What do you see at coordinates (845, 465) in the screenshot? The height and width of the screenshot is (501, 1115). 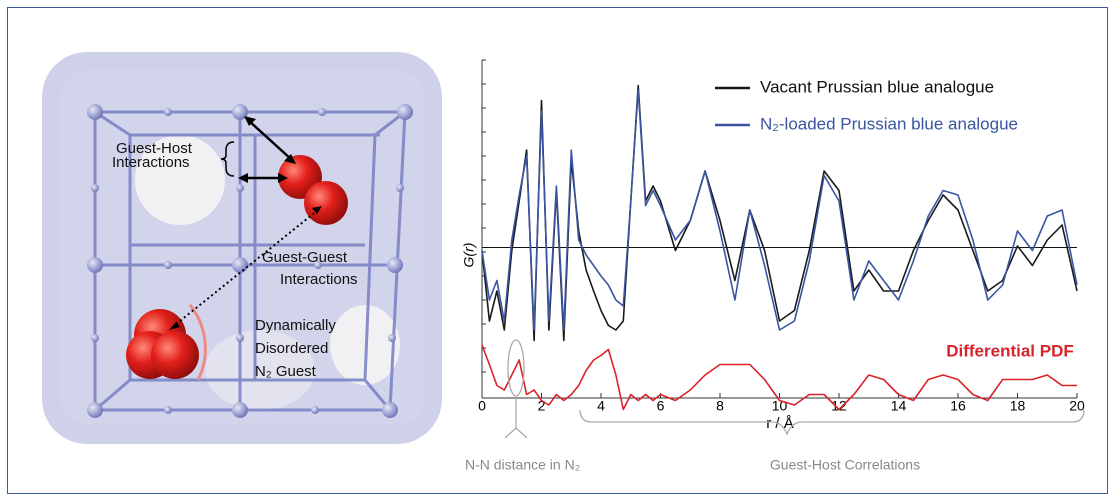 I see `annotation: Guest-Host Correlations` at bounding box center [845, 465].